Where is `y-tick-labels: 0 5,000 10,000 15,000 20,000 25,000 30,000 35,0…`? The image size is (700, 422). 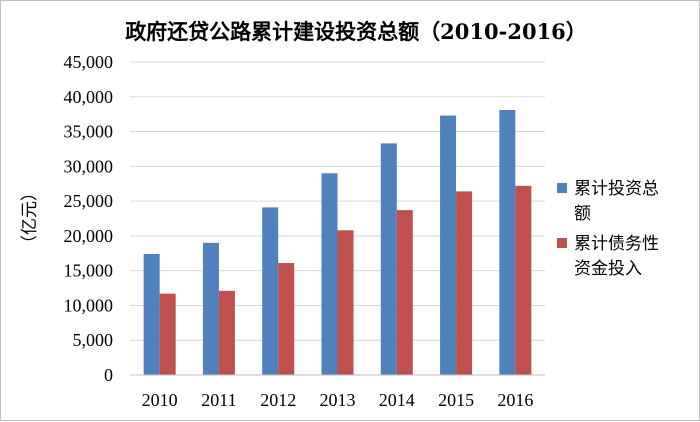 y-tick-labels: 0 5,000 10,000 15,000 20,000 25,000 30,000 35,0… is located at coordinates (89, 218).